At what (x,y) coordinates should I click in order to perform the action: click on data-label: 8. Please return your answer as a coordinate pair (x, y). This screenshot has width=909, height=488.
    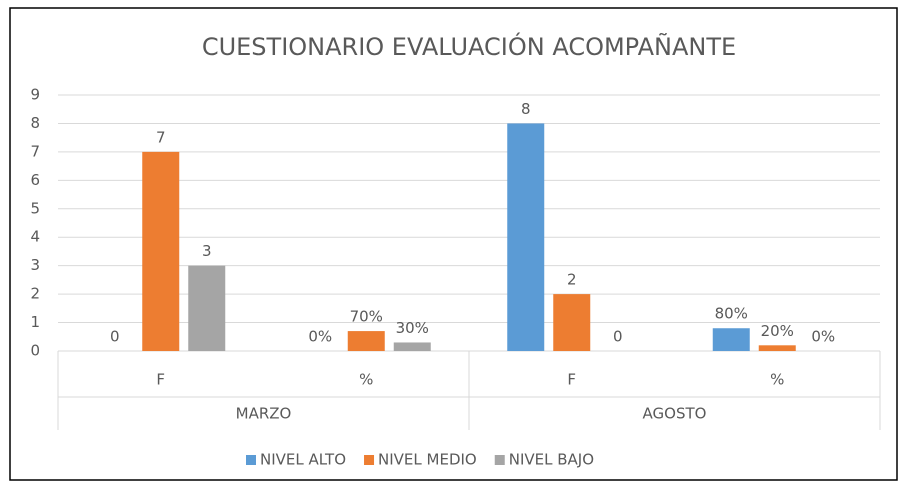
    Looking at the image, I should click on (526, 109).